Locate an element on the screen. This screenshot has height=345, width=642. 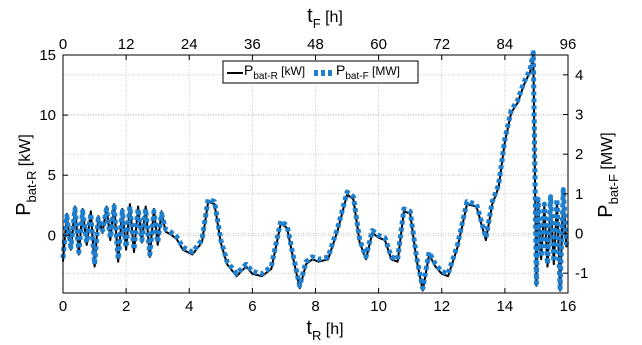
top-tick-label: 24 is located at coordinates (189, 44).